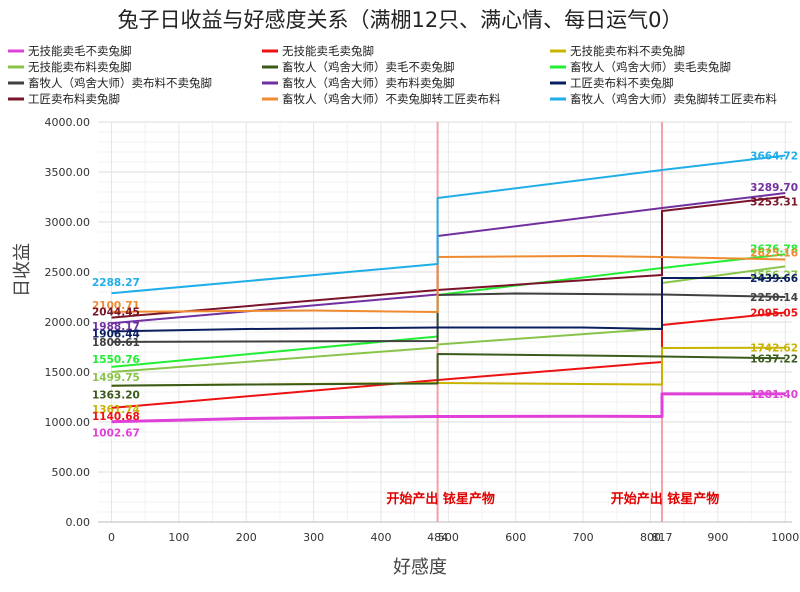 The width and height of the screenshot is (800, 592). What do you see at coordinates (774, 188) in the screenshot?
I see `end-value-label: 3289.70` at bounding box center [774, 188].